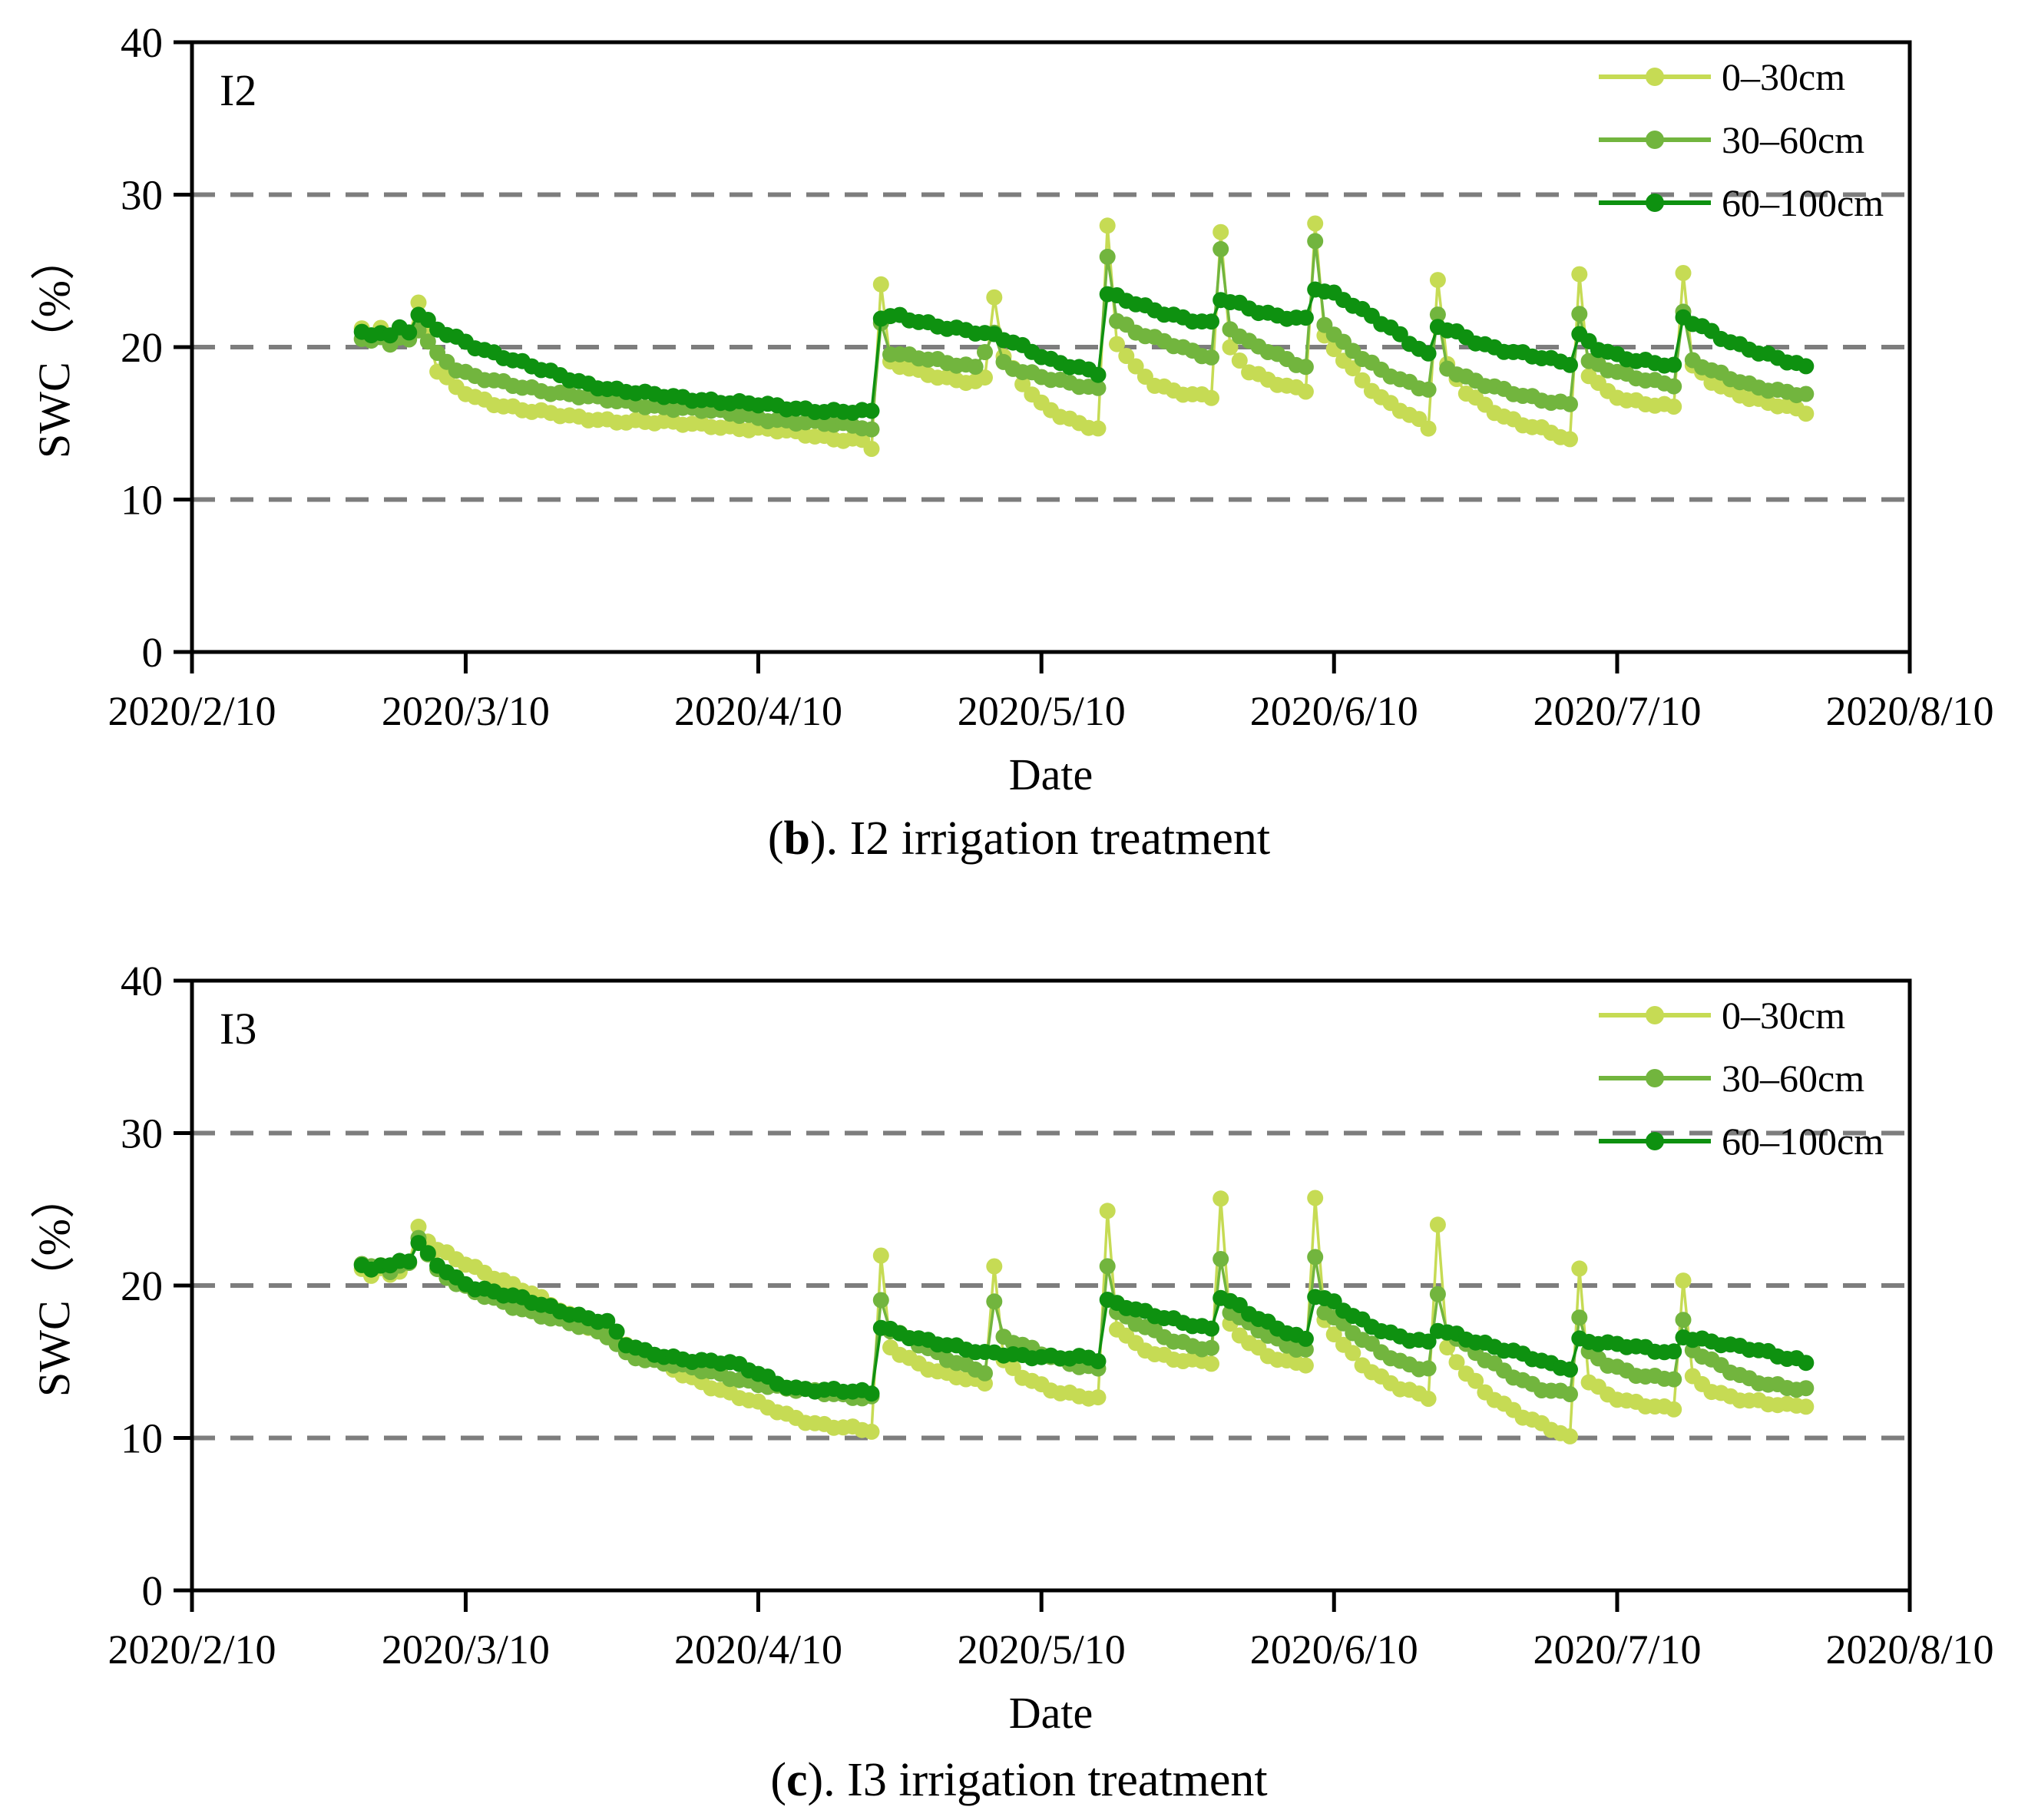 This screenshot has width=2038, height=1820. I want to click on x-tick-label-0: 2020/2/10, so click(192, 1649).